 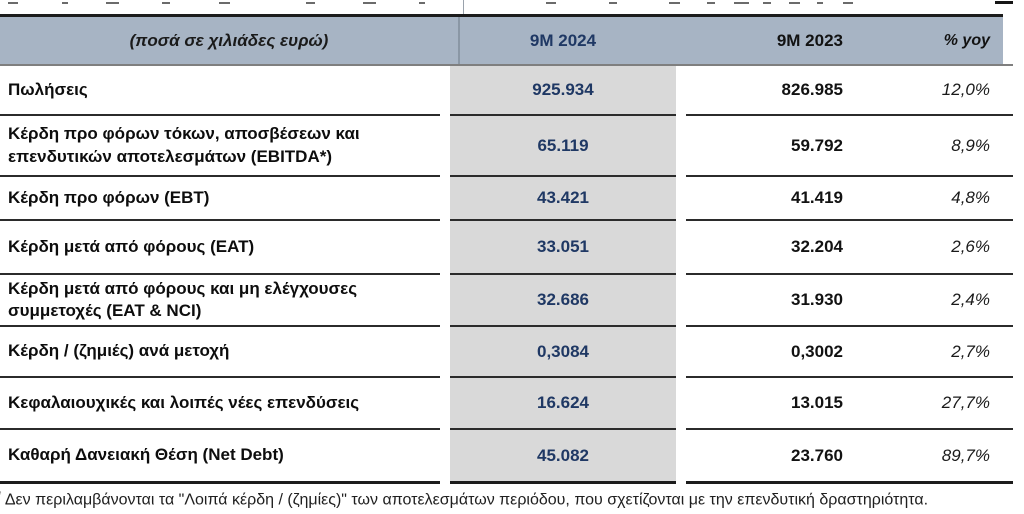 I want to click on row-label: Κέρδη μετά από φόρους (EAT), so click(x=131, y=246).